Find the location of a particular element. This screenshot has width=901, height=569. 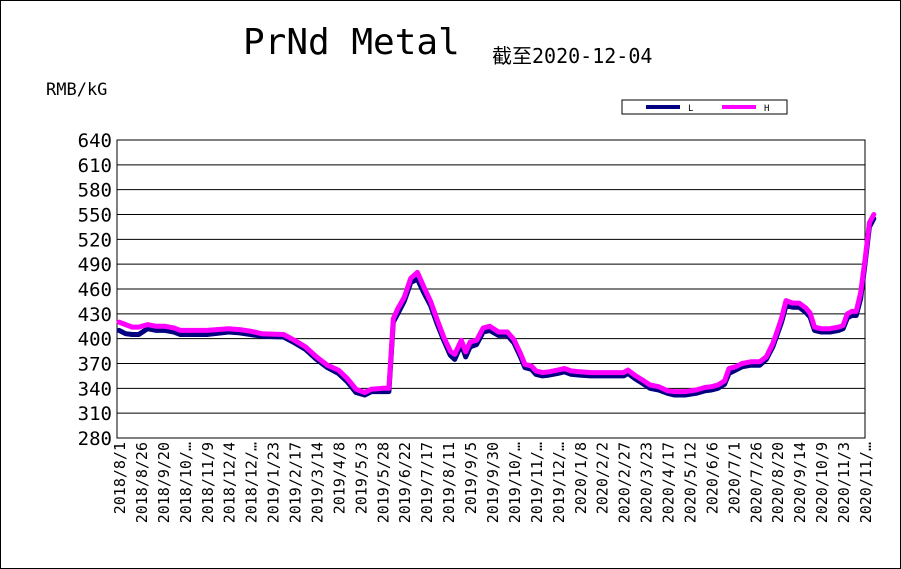

x-tick-label: 2020/4/17 is located at coordinates (669, 482).